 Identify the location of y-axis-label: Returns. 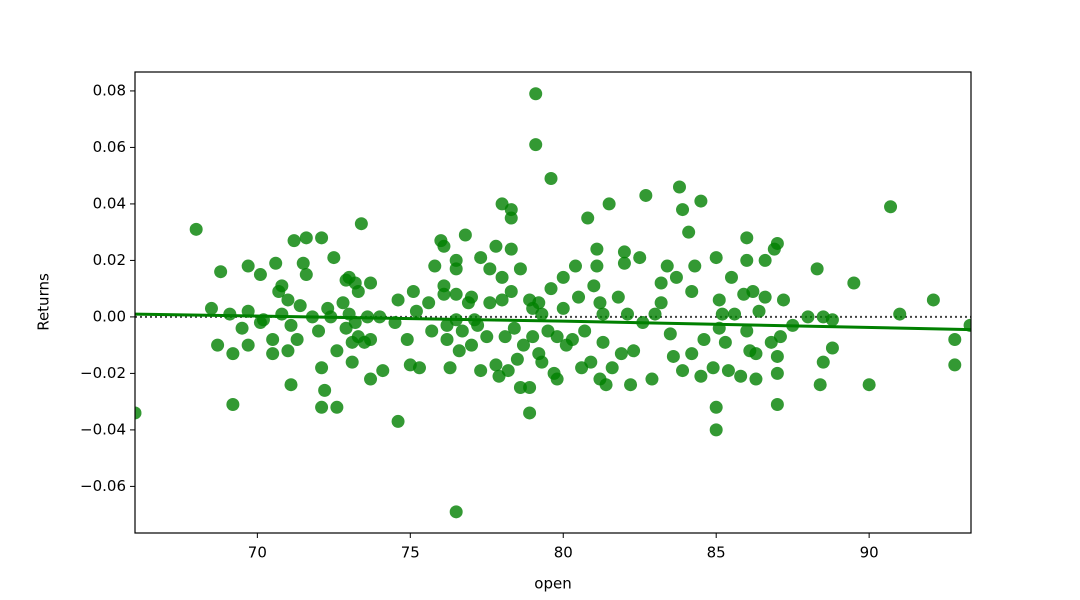
(44, 302).